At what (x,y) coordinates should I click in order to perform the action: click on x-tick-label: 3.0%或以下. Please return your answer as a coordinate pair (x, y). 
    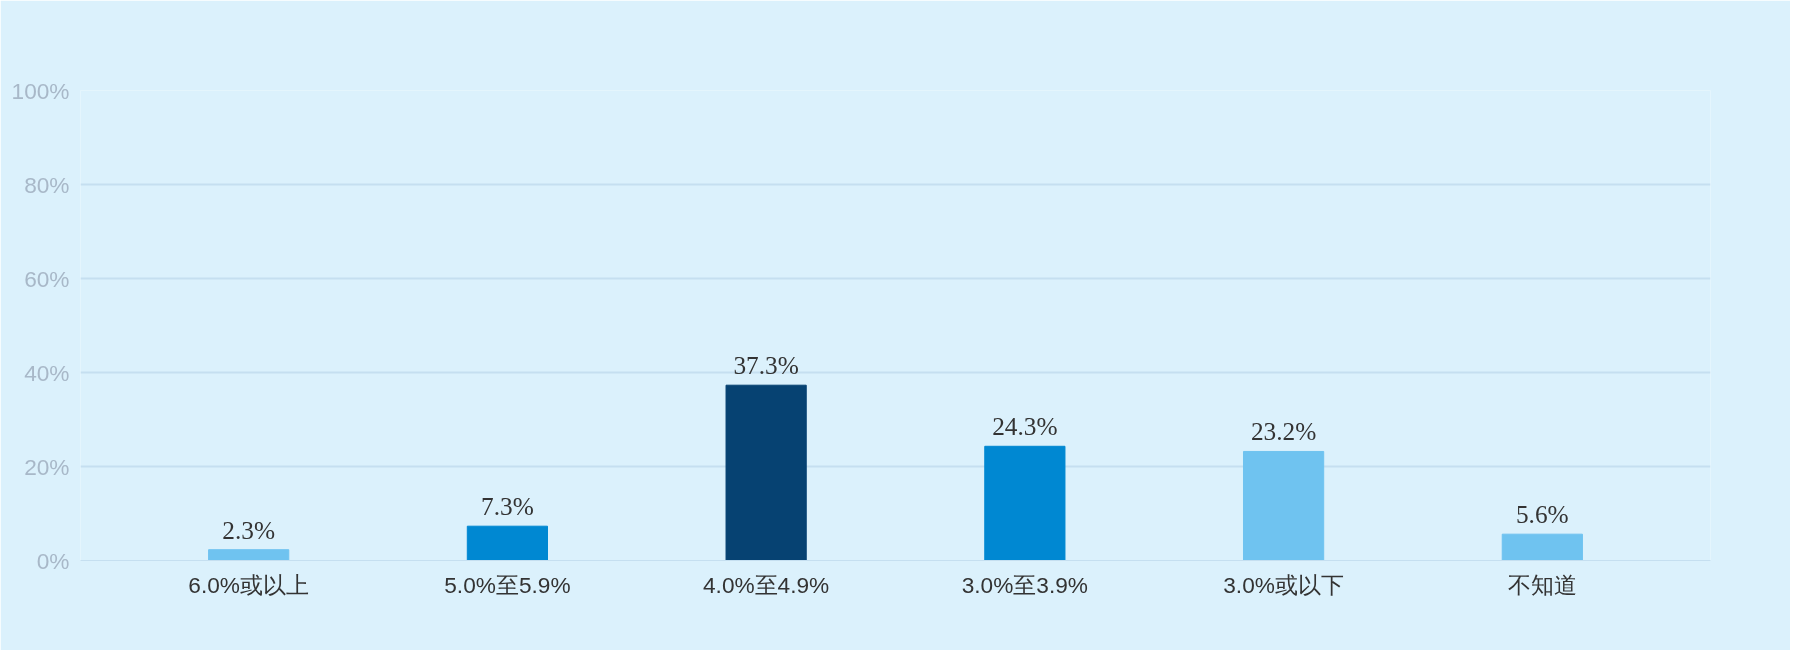
    Looking at the image, I should click on (1283, 584).